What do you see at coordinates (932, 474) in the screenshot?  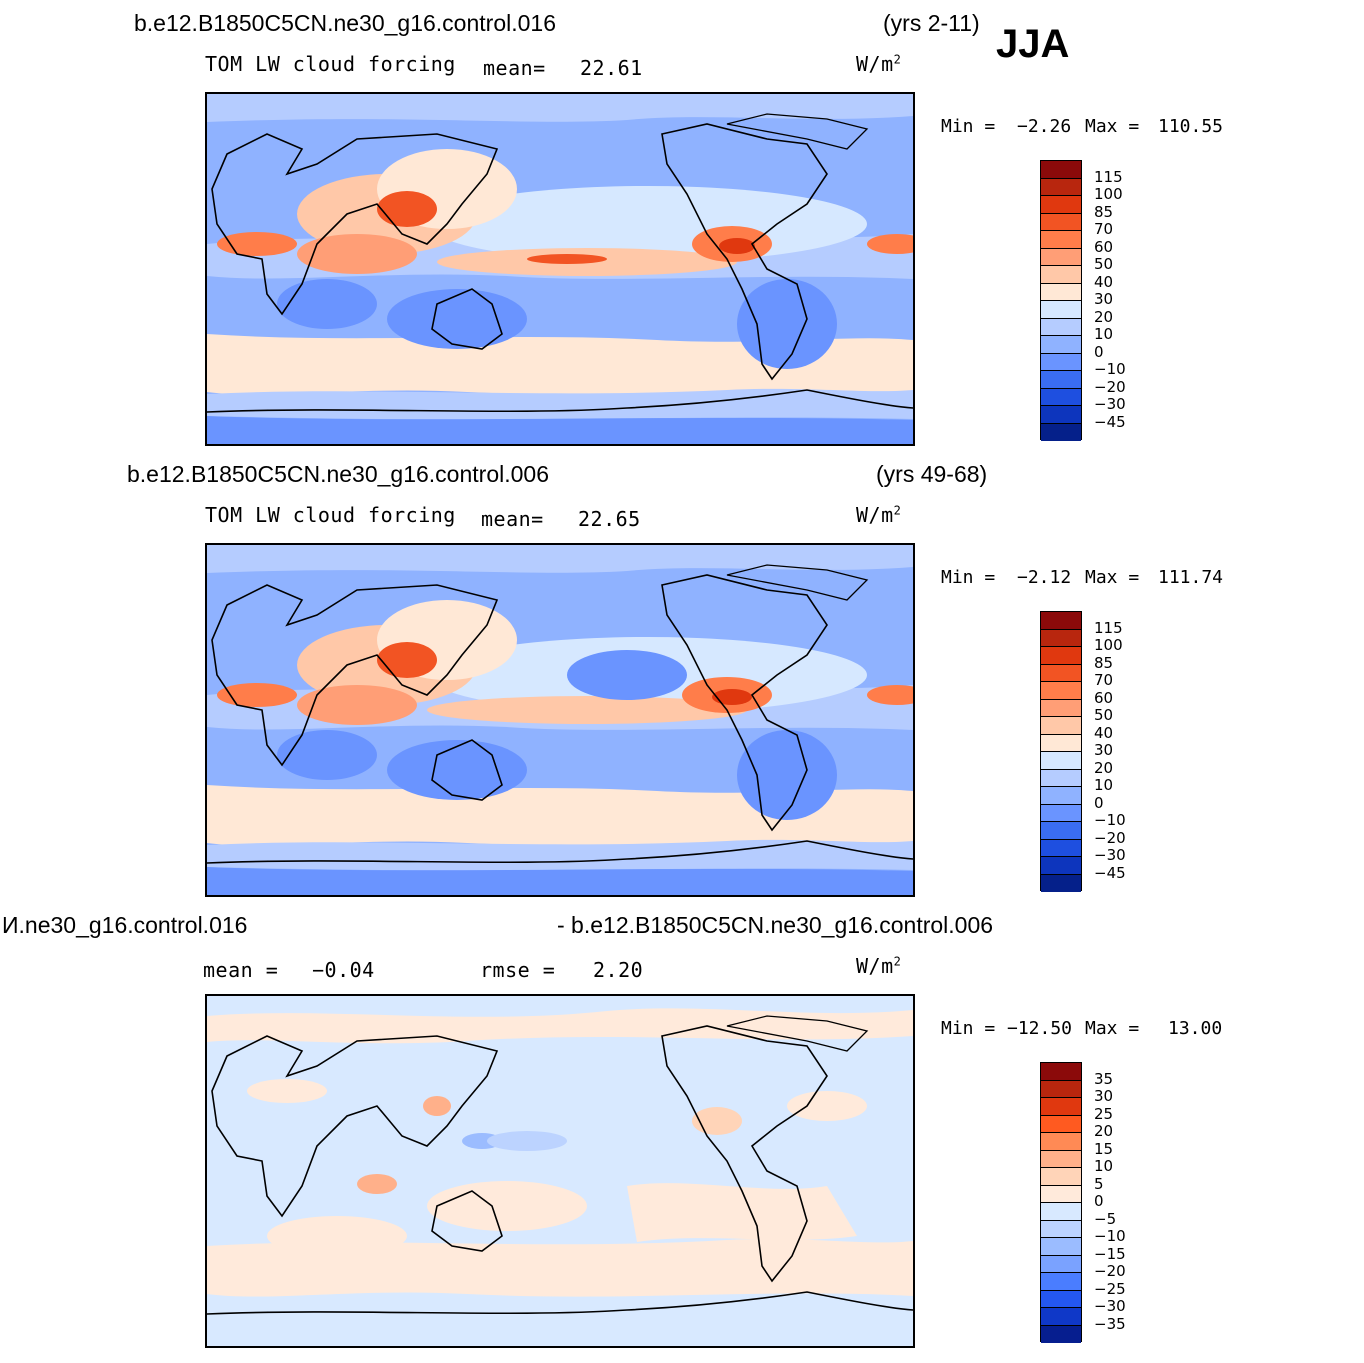 I see `panel2-years: (yrs 49-68)` at bounding box center [932, 474].